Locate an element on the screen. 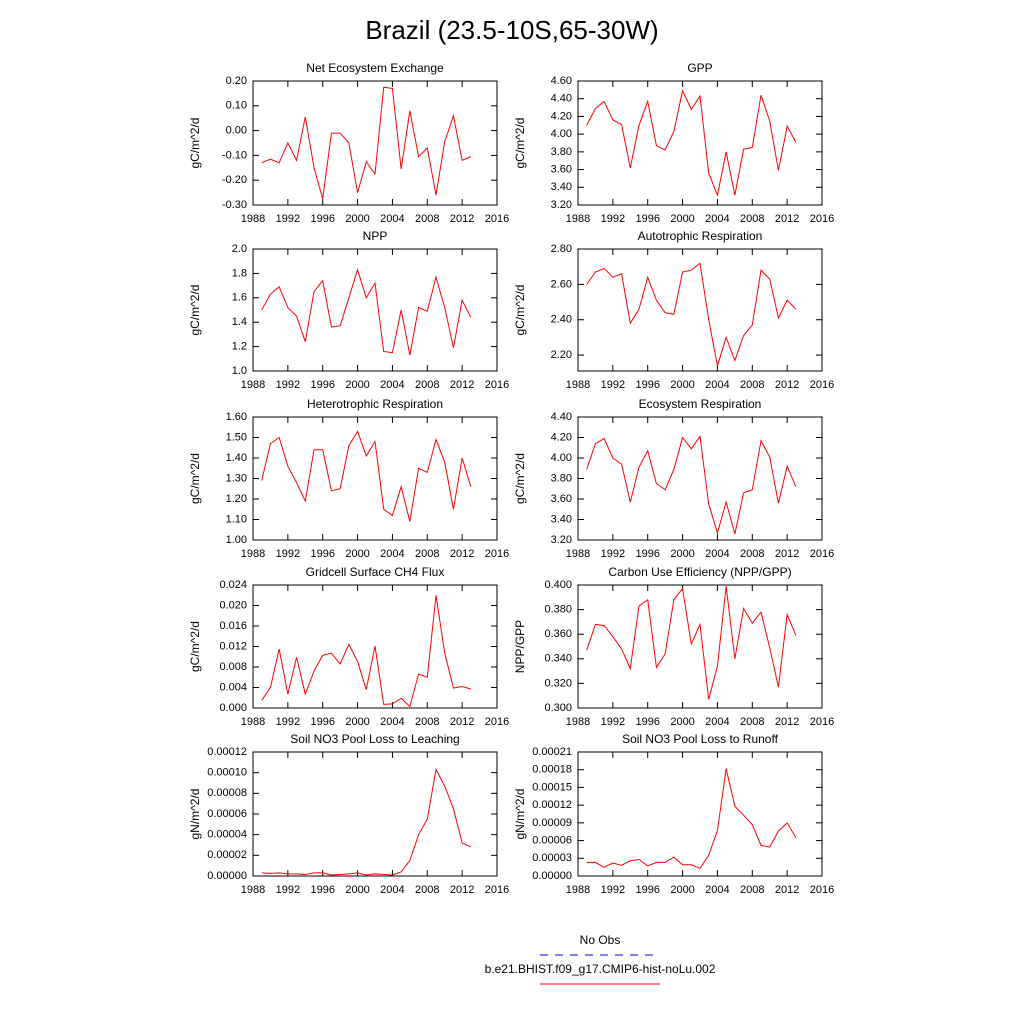  y-tick-label: 0.00000 is located at coordinates (227, 876).